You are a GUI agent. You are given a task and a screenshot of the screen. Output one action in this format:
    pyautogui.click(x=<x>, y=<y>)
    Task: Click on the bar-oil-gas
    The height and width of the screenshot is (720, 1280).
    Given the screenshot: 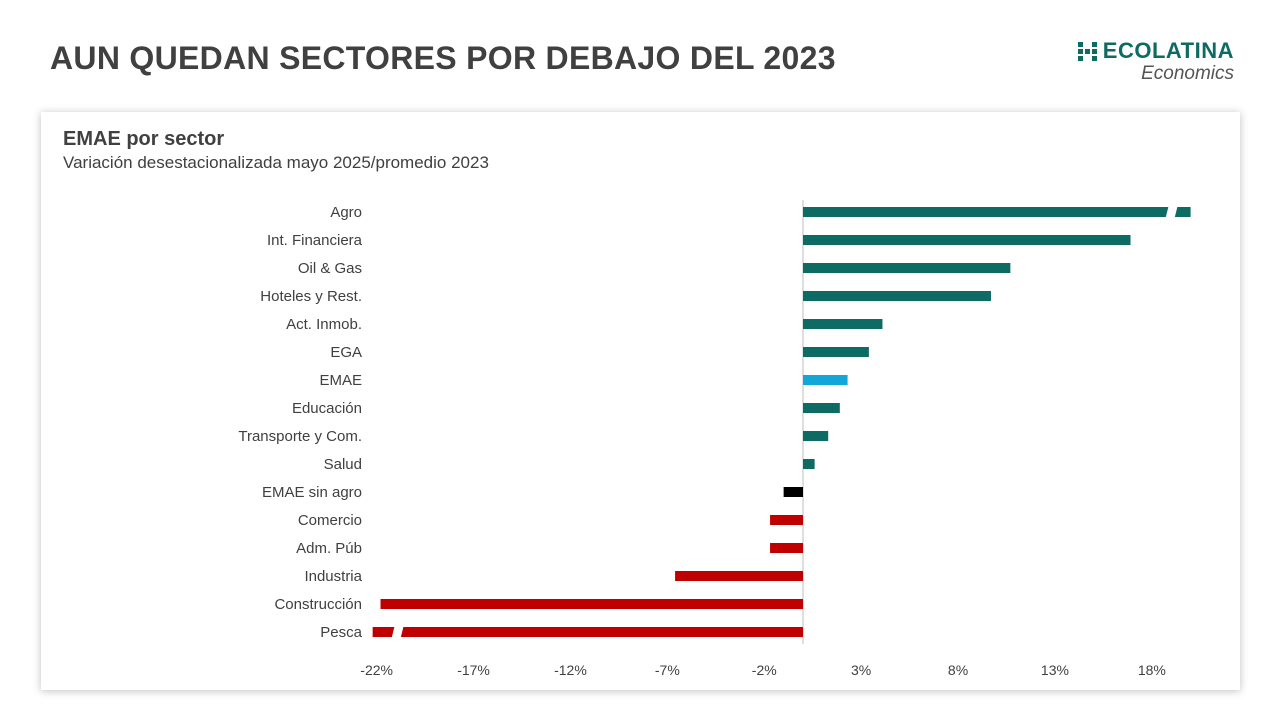 What is the action you would take?
    pyautogui.click(x=907, y=268)
    